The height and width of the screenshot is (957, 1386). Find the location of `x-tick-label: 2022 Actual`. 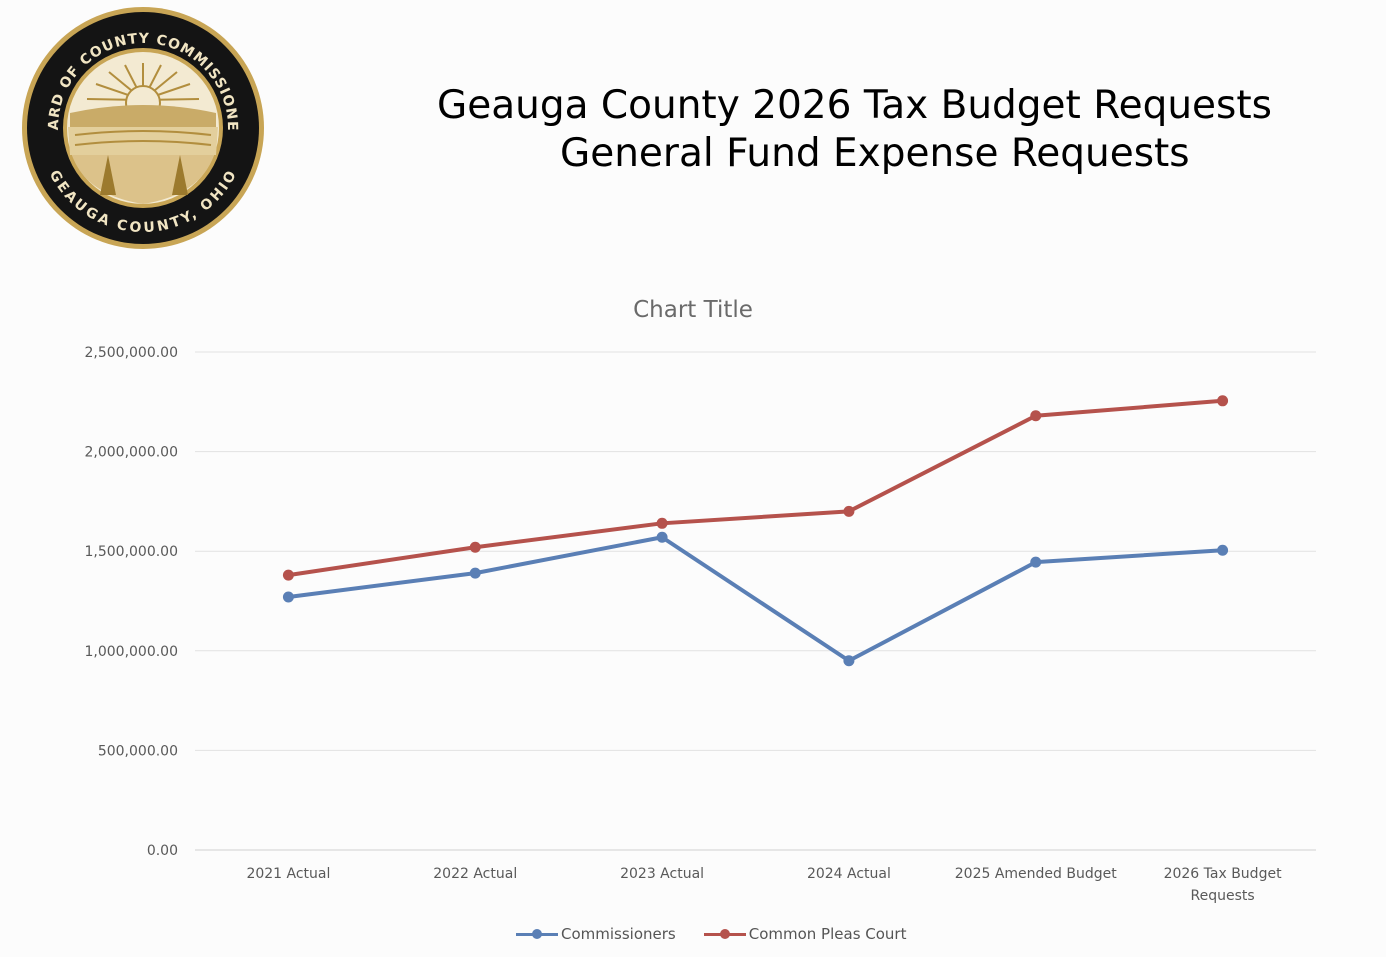

x-tick-label: 2022 Actual is located at coordinates (475, 874).